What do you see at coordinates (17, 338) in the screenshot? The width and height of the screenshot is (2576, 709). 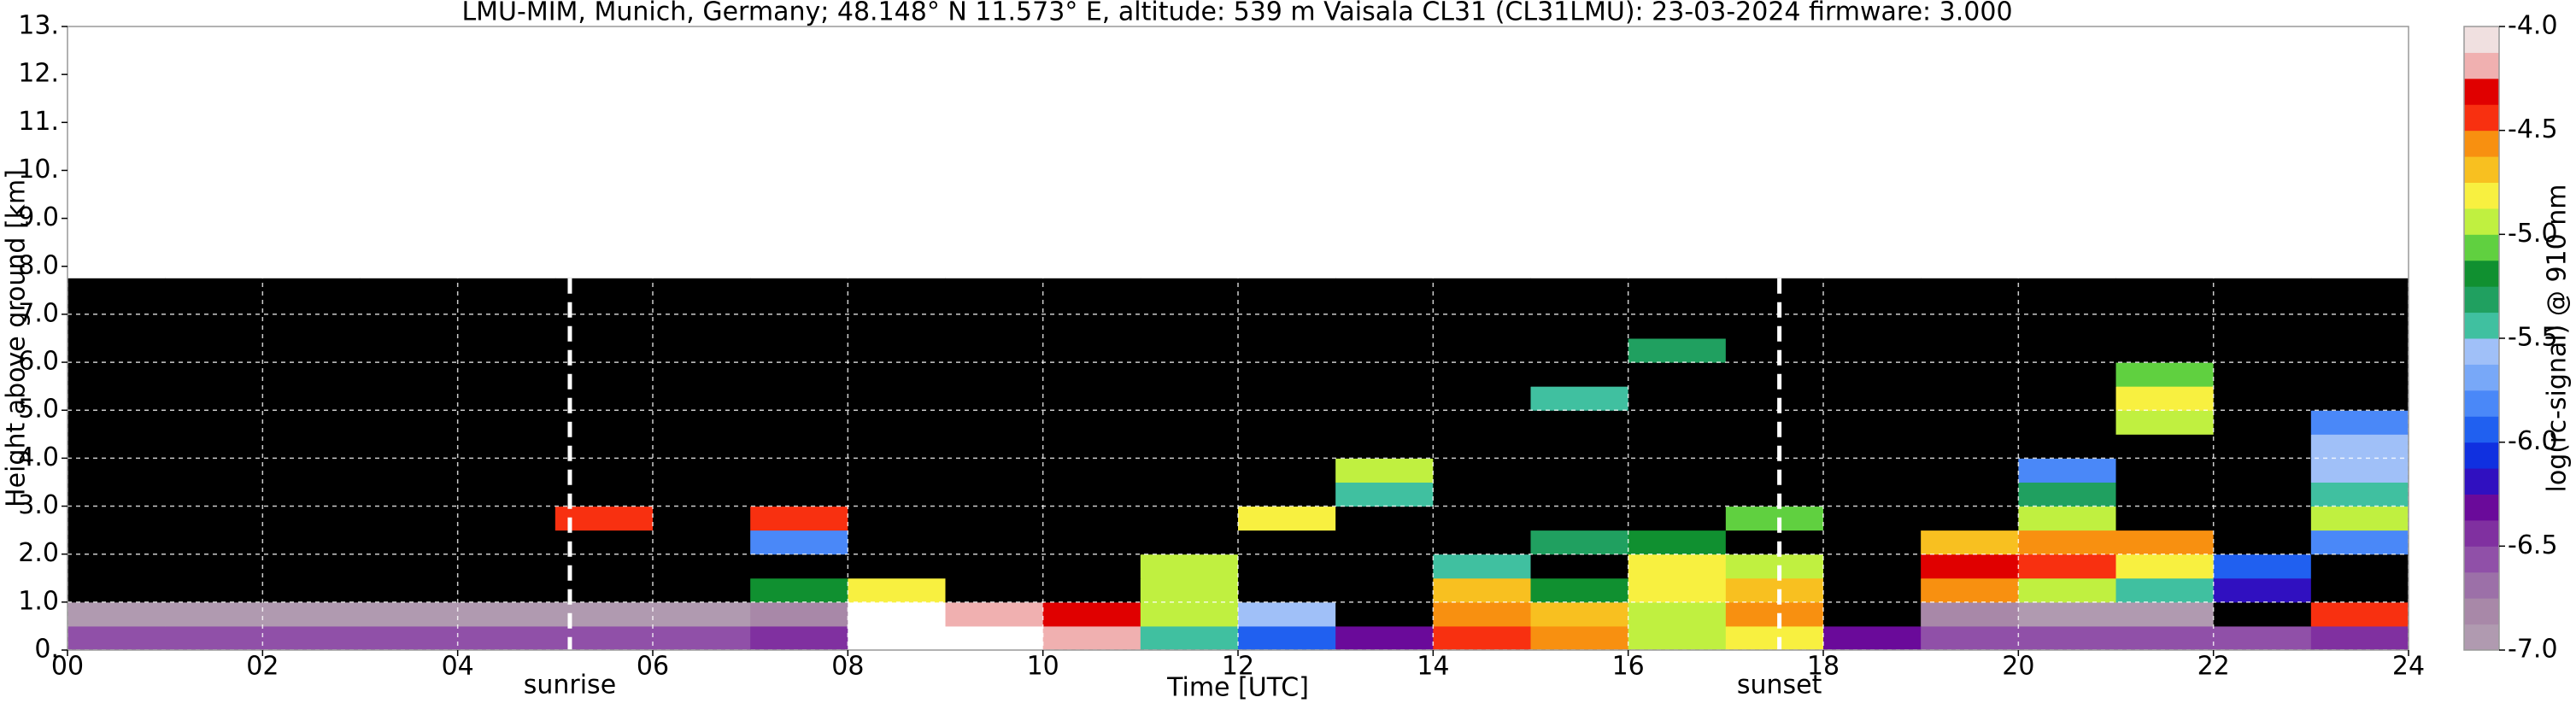 I see `y-axis-label: Height above ground [km]` at bounding box center [17, 338].